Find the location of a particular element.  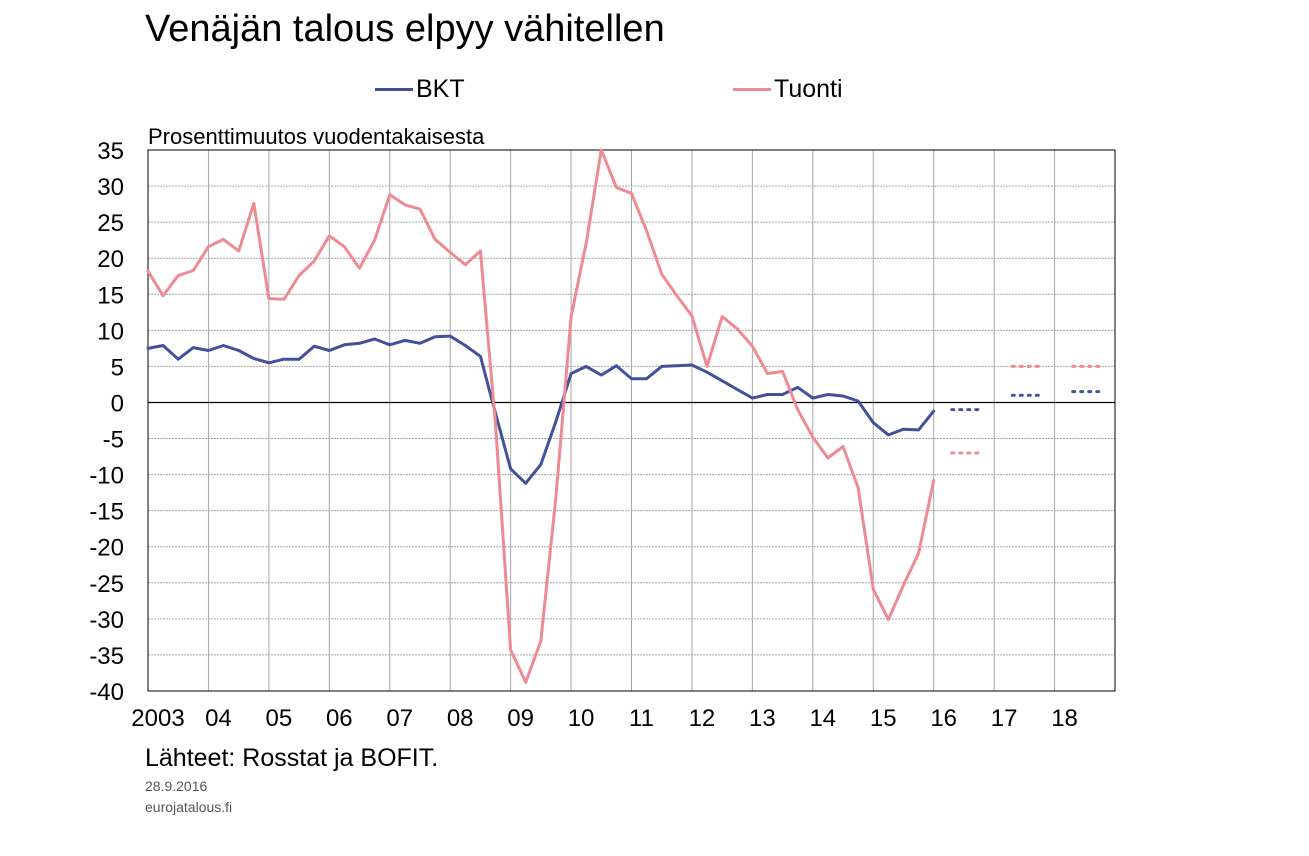

legend-swatch-tuonti is located at coordinates (752, 89).